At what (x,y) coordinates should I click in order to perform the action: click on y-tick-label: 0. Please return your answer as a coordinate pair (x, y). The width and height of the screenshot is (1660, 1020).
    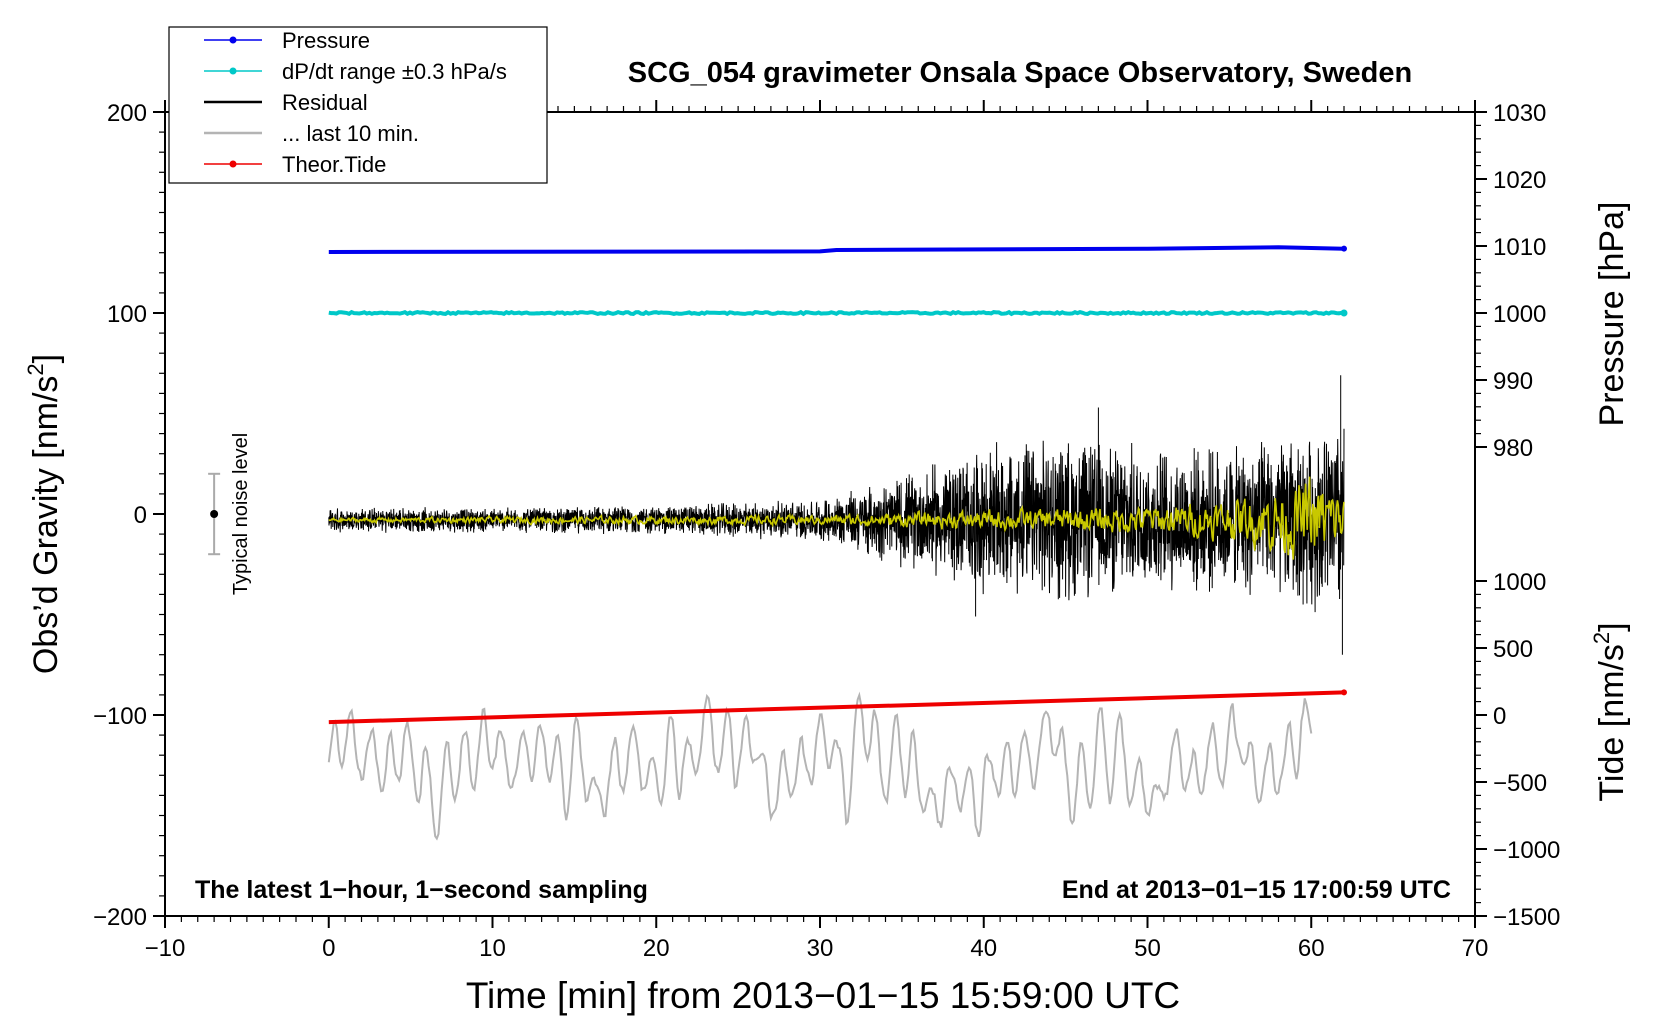
    Looking at the image, I should click on (140, 515).